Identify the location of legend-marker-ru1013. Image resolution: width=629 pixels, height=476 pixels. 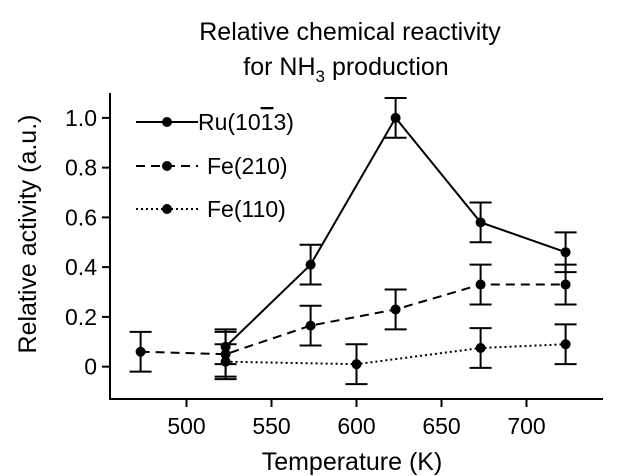
(167, 122).